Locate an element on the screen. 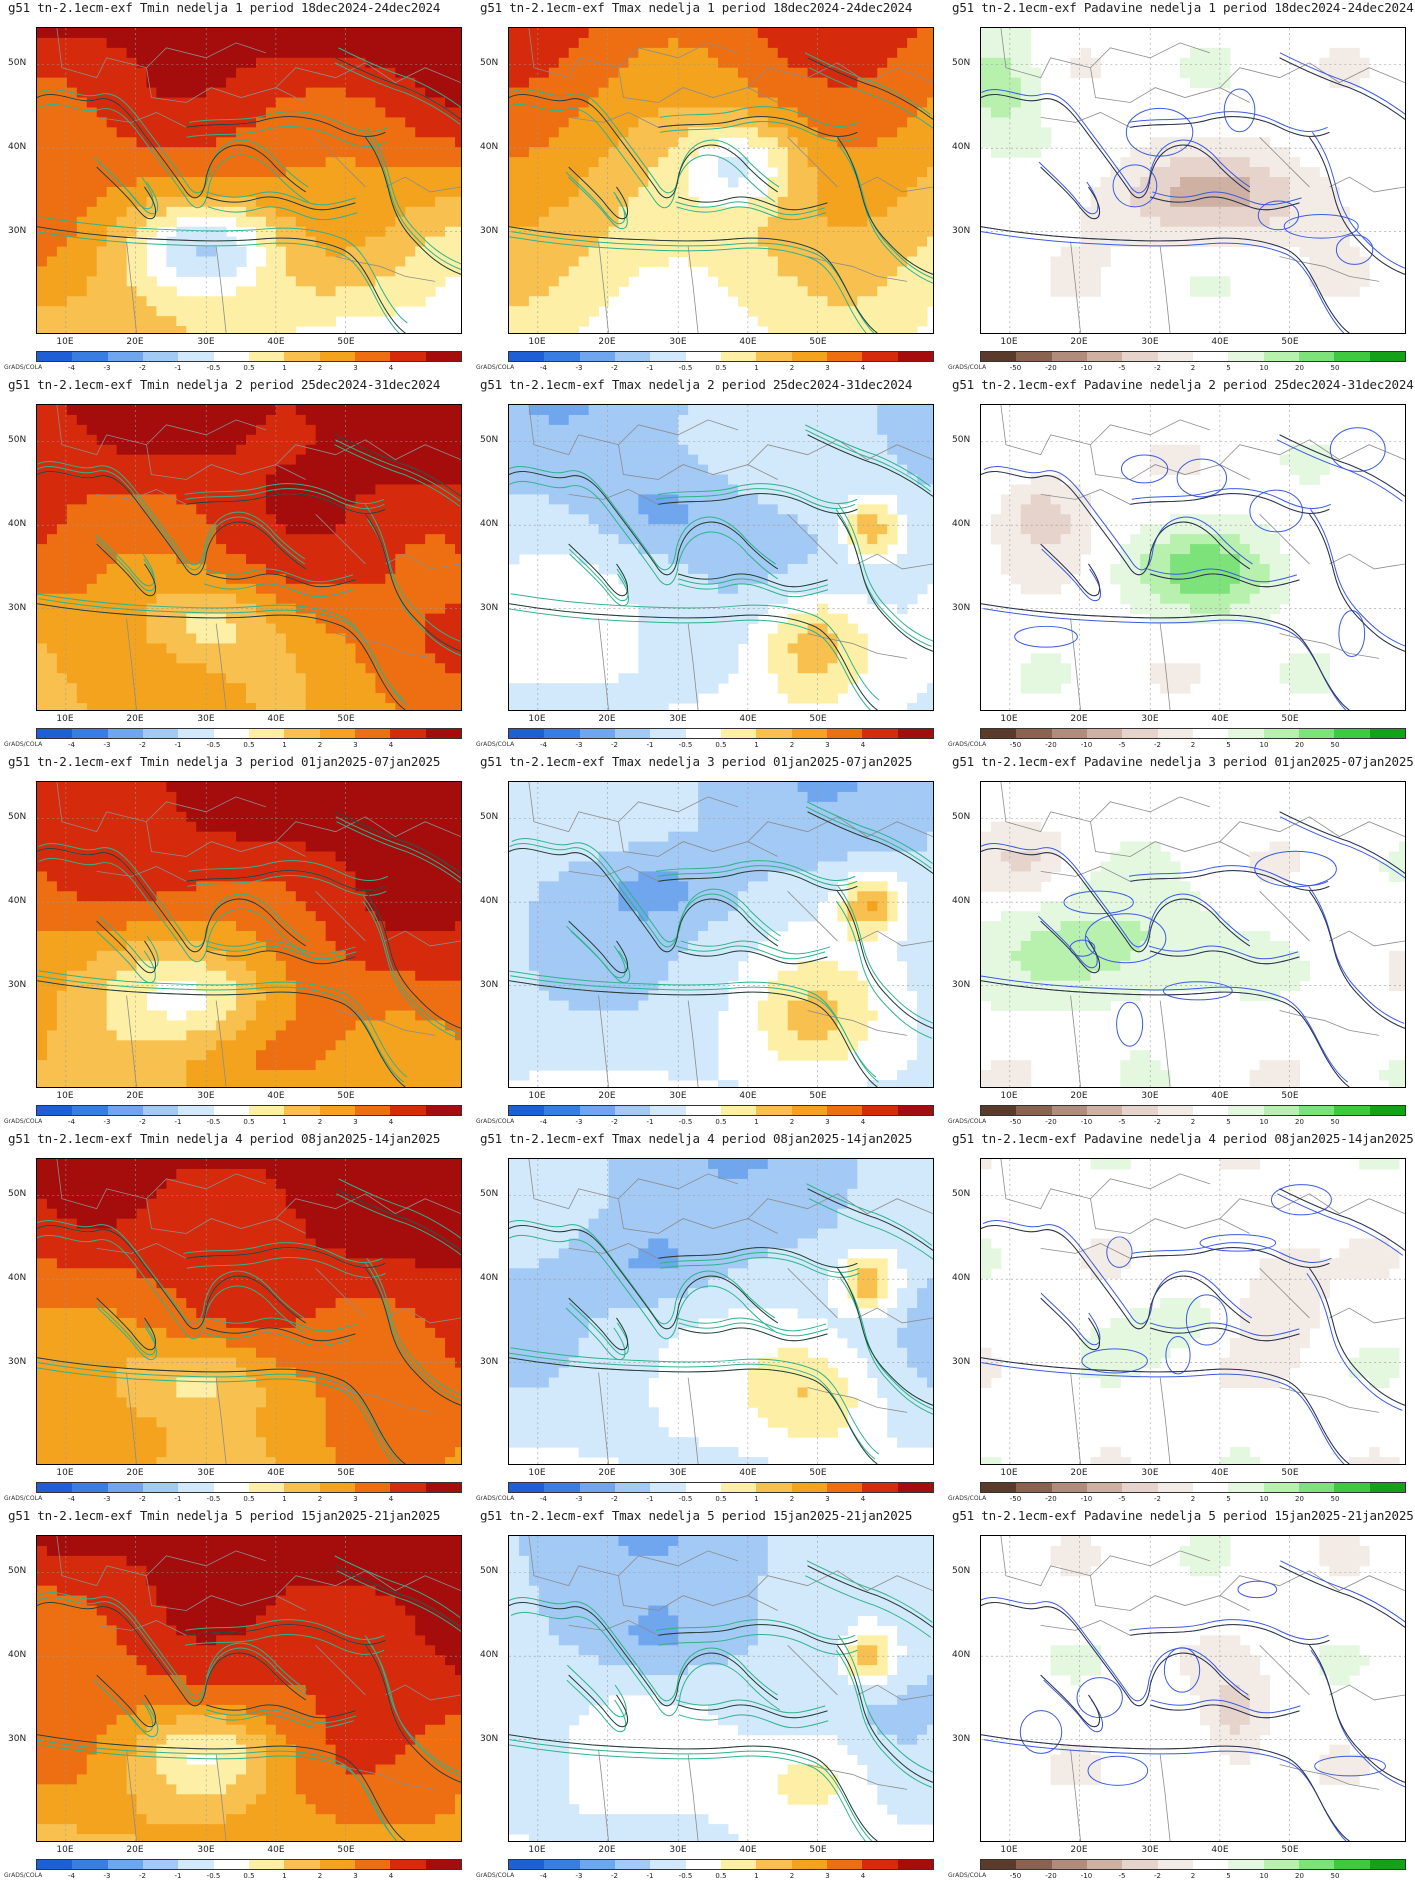  border-line is located at coordinates (221, 666).